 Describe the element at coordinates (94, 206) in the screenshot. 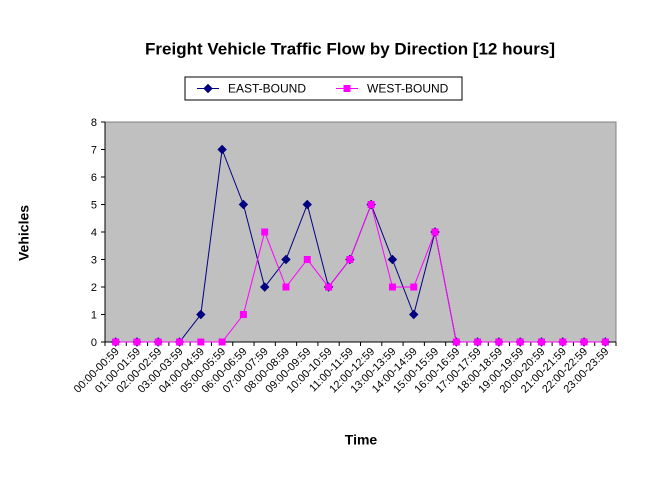

I see `y-tick-label: 5` at that location.